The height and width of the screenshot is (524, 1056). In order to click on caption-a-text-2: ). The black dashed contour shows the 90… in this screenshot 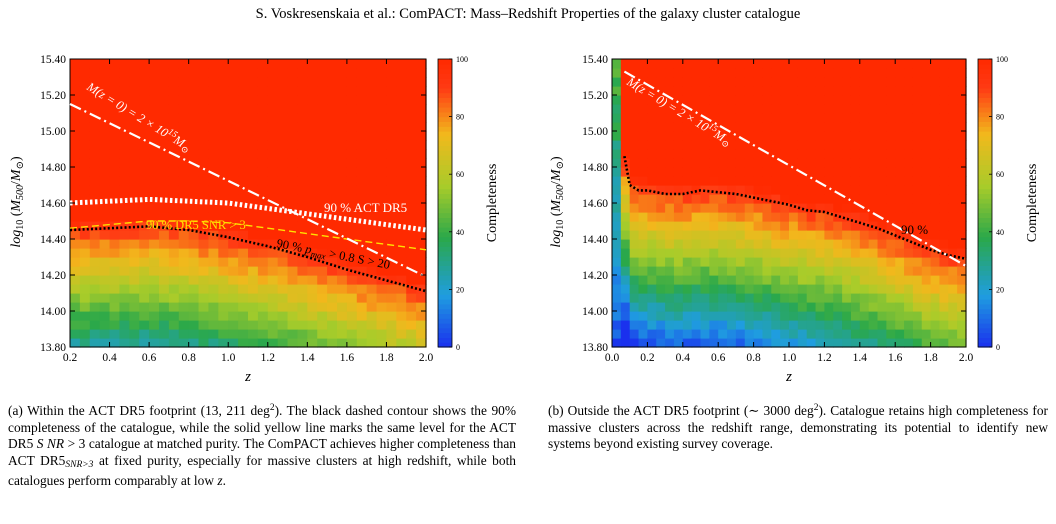, I will do `click(262, 427)`.